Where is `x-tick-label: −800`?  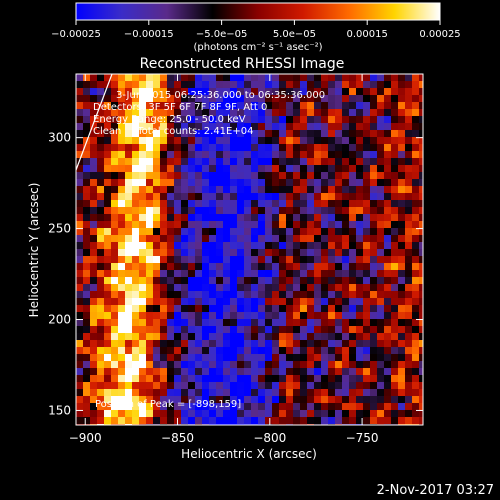 x-tick-label: −800 is located at coordinates (269, 438).